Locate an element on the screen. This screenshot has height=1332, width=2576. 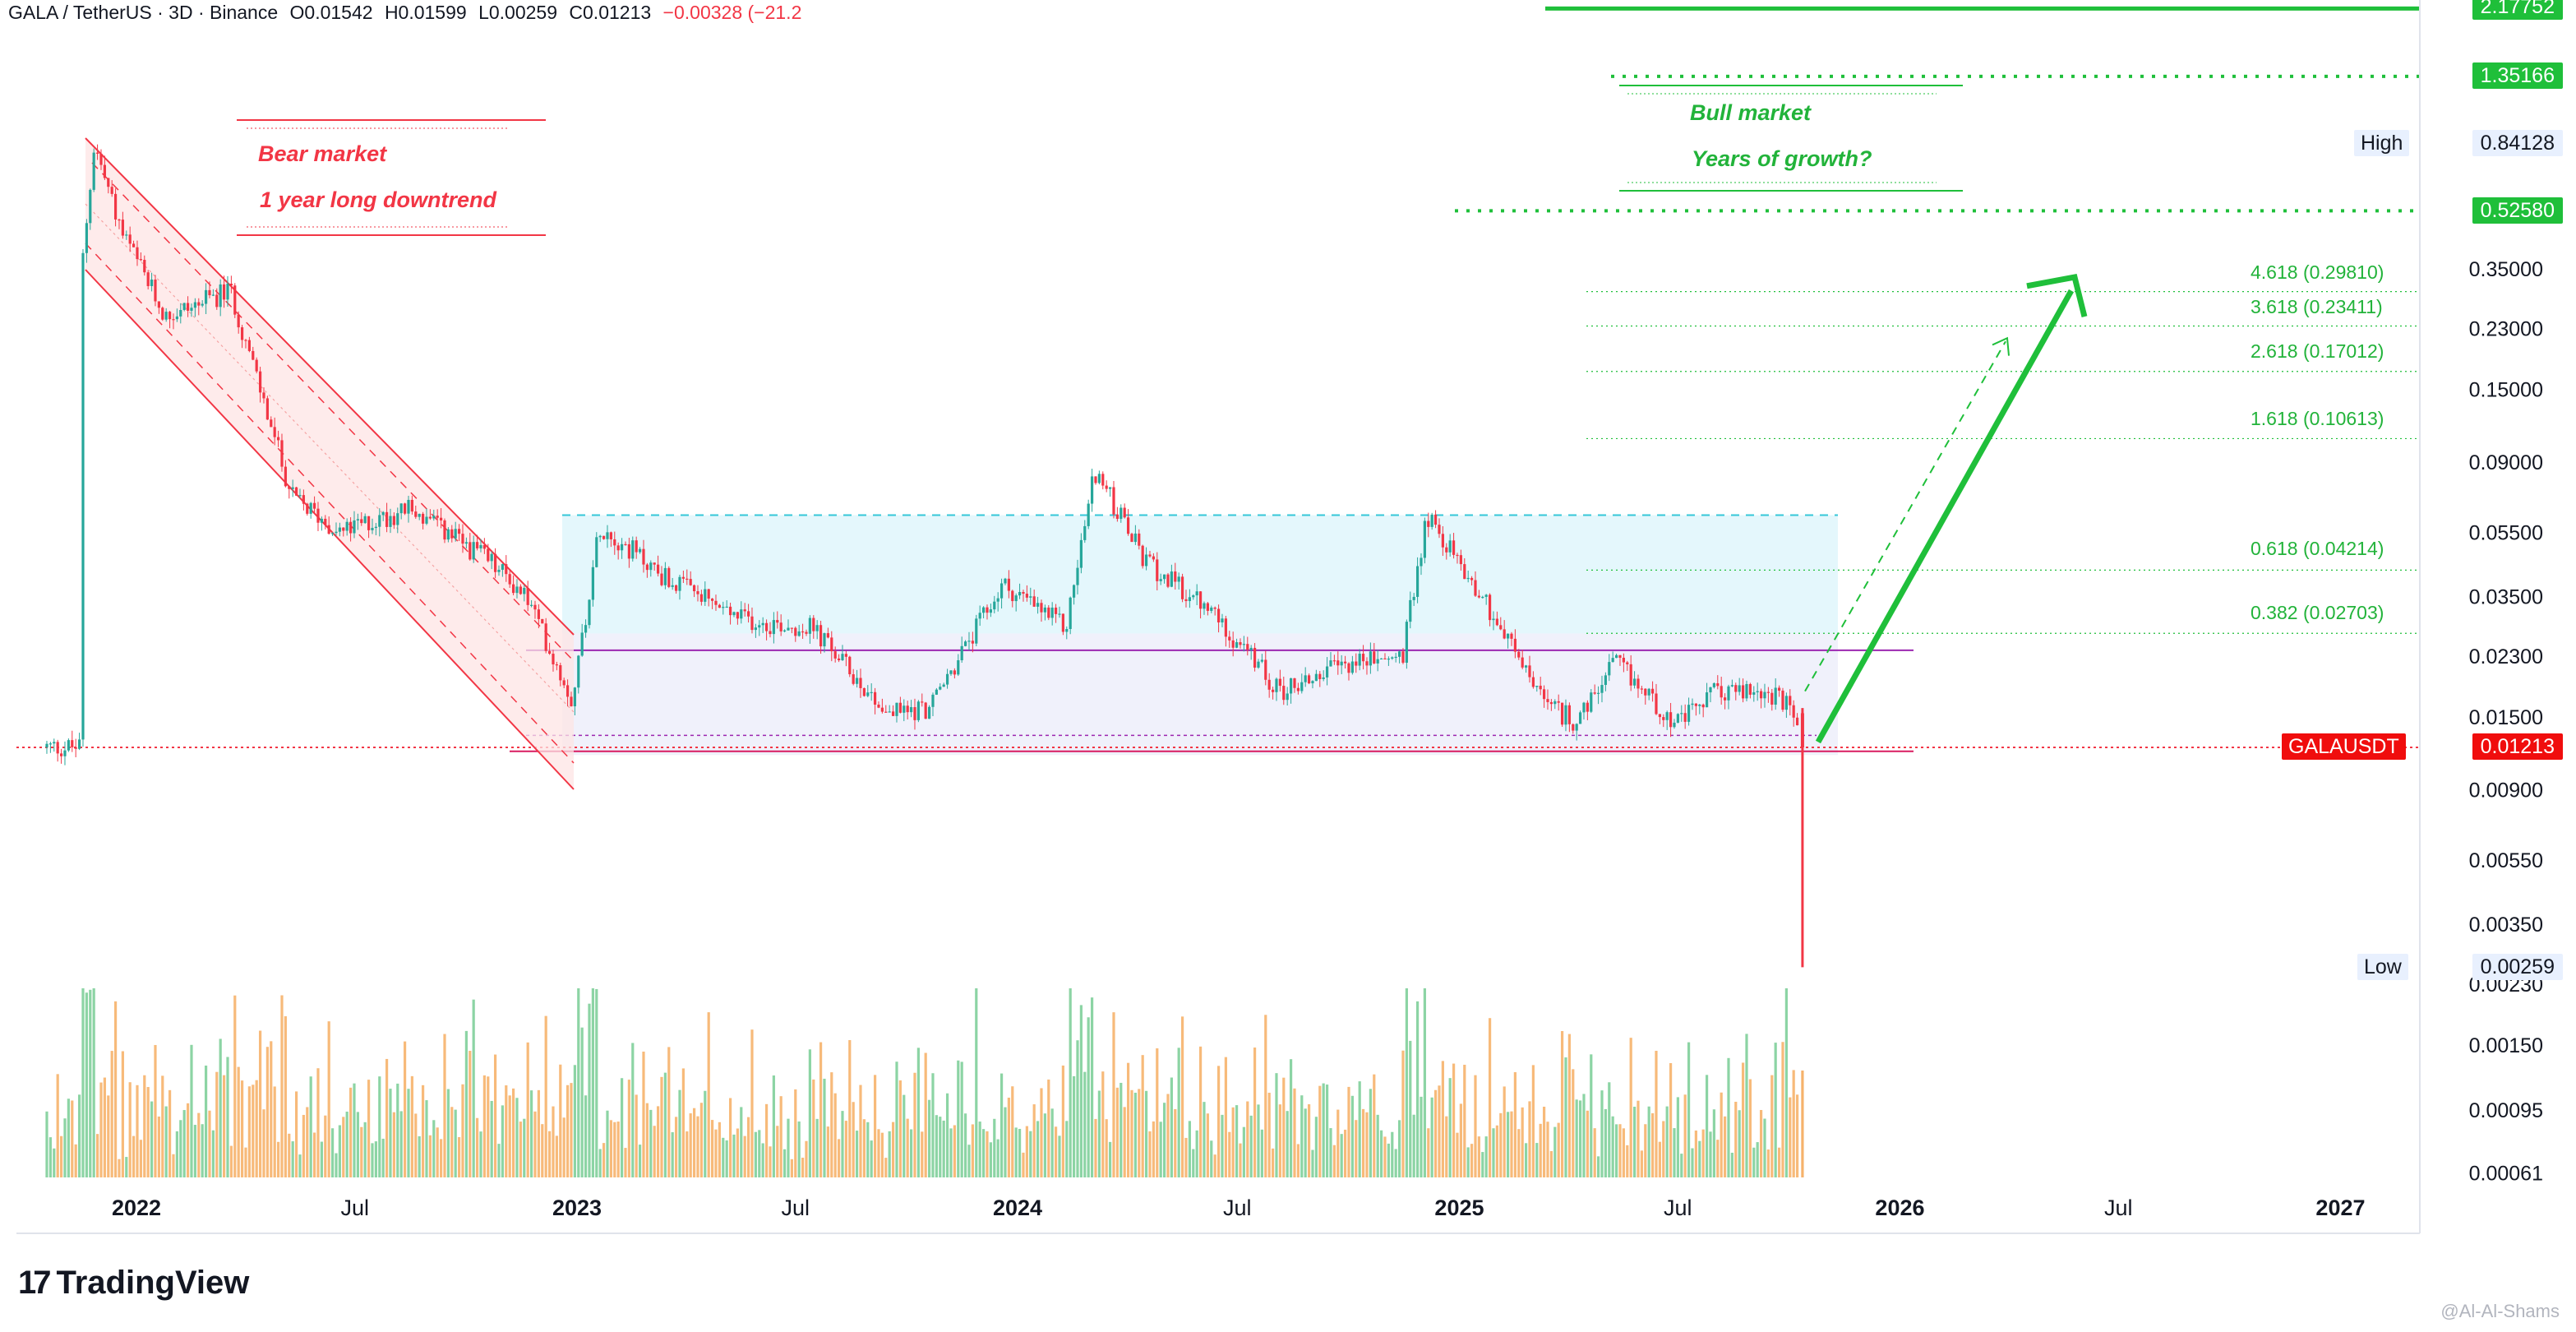
bear-sub-note: 1 year long downtrend is located at coordinates (379, 199).